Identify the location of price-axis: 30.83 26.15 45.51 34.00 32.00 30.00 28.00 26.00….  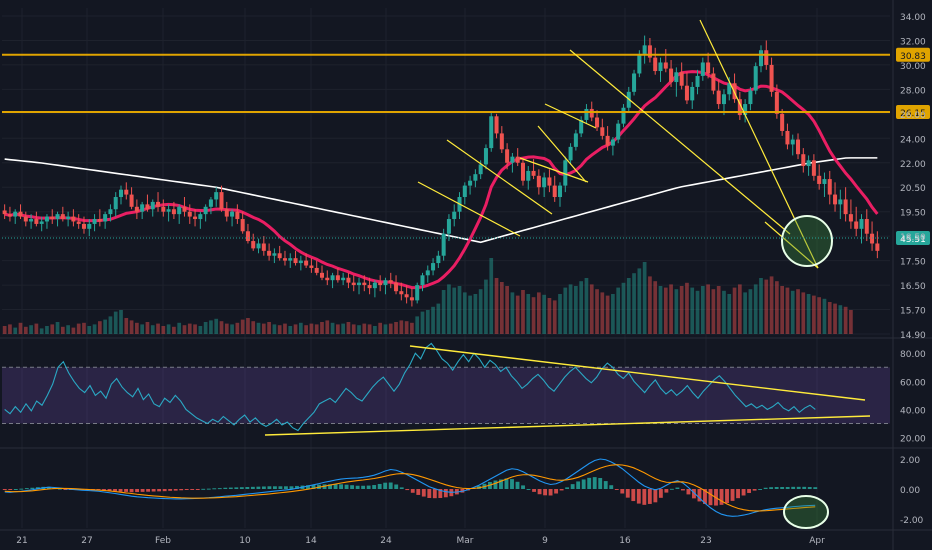
(913, 269).